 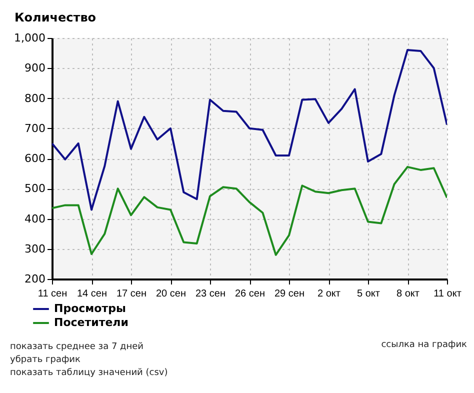 I want to click on x-tick-label: 8 окт, so click(x=408, y=294).